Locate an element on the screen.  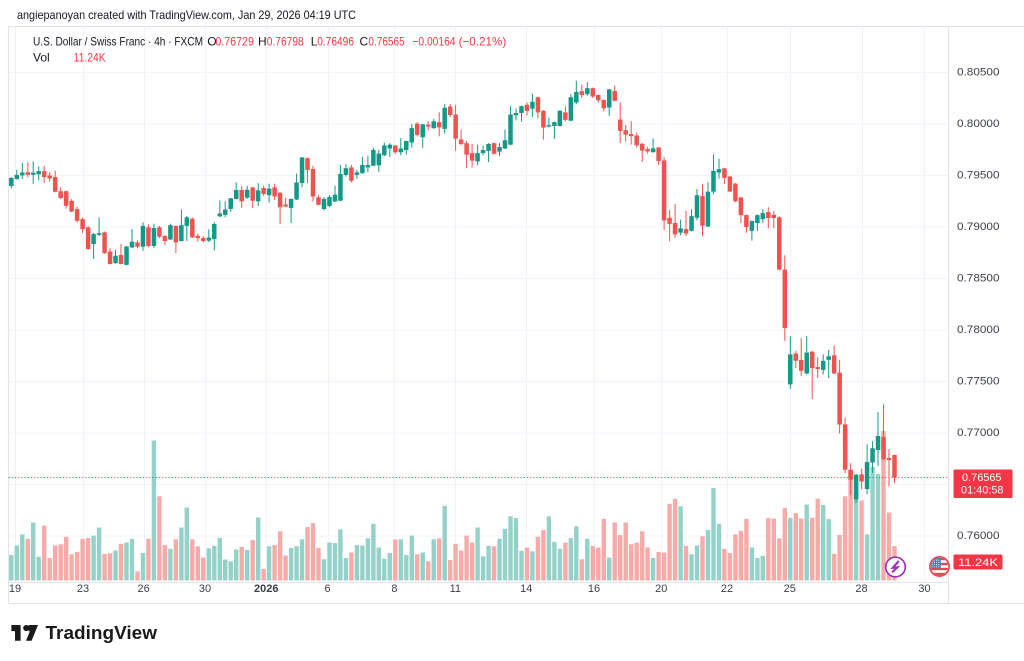
svg-text: 22 is located at coordinates (727, 589).